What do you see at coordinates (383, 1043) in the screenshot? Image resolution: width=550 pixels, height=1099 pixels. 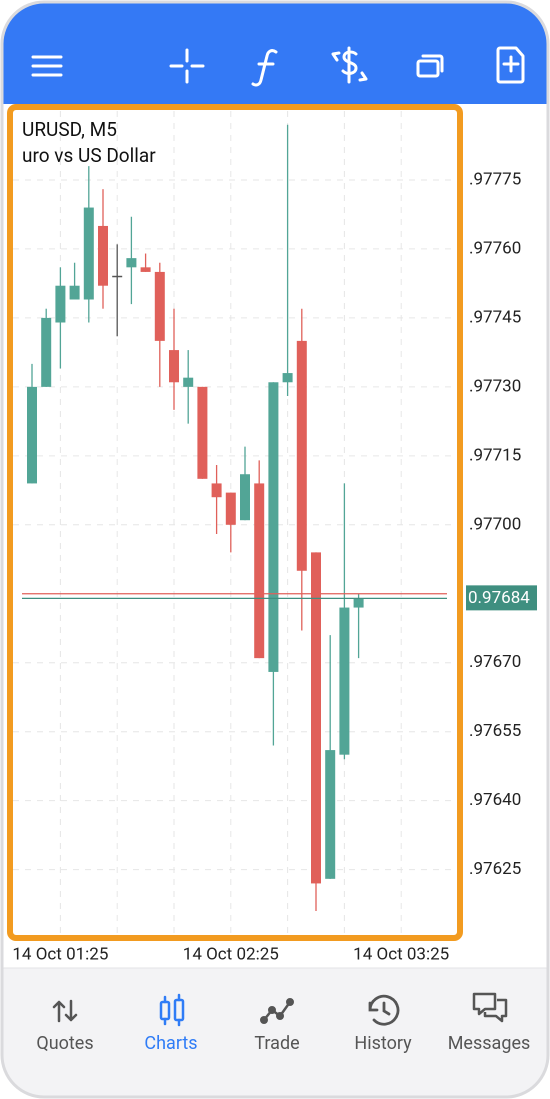 I see `nav-label: History` at bounding box center [383, 1043].